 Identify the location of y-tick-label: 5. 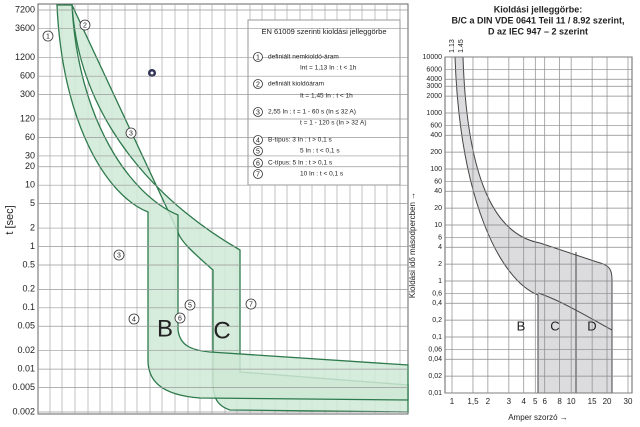
(32, 203).